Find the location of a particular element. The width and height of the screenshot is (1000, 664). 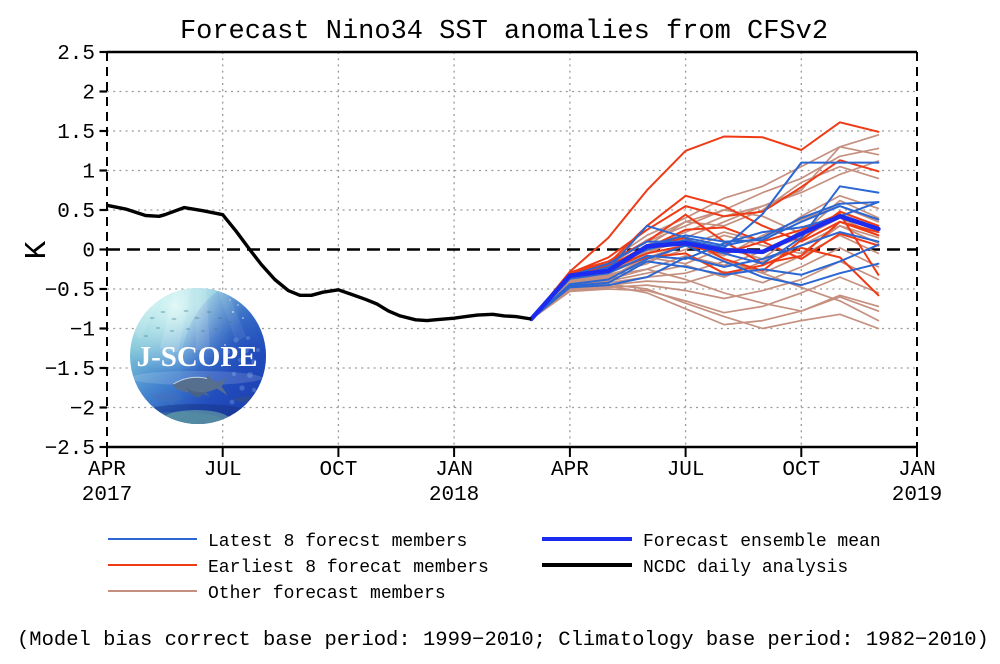

svg-text: 2017 is located at coordinates (107, 495).